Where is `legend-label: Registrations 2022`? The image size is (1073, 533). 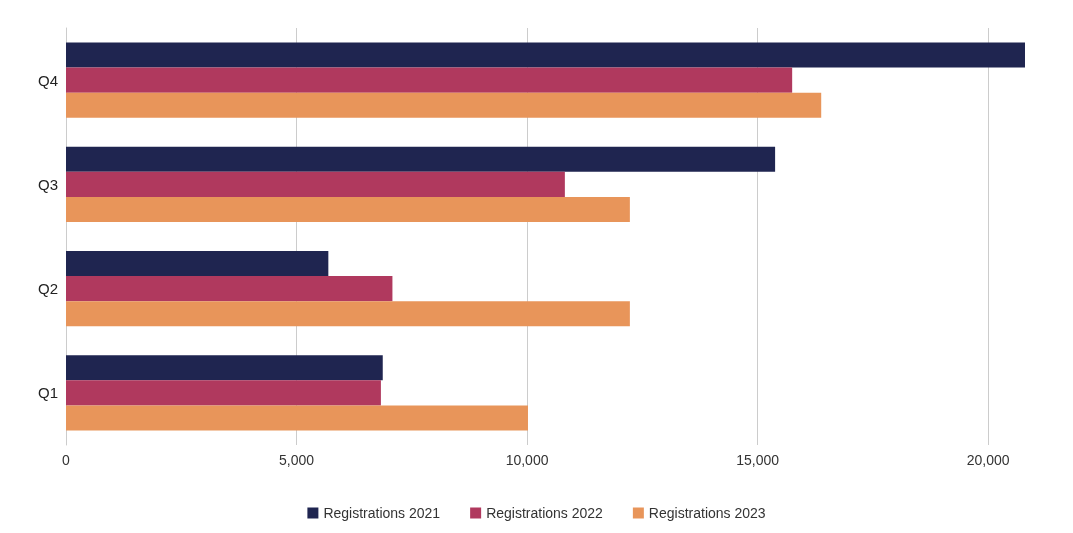
legend-label: Registrations 2022 is located at coordinates (545, 513).